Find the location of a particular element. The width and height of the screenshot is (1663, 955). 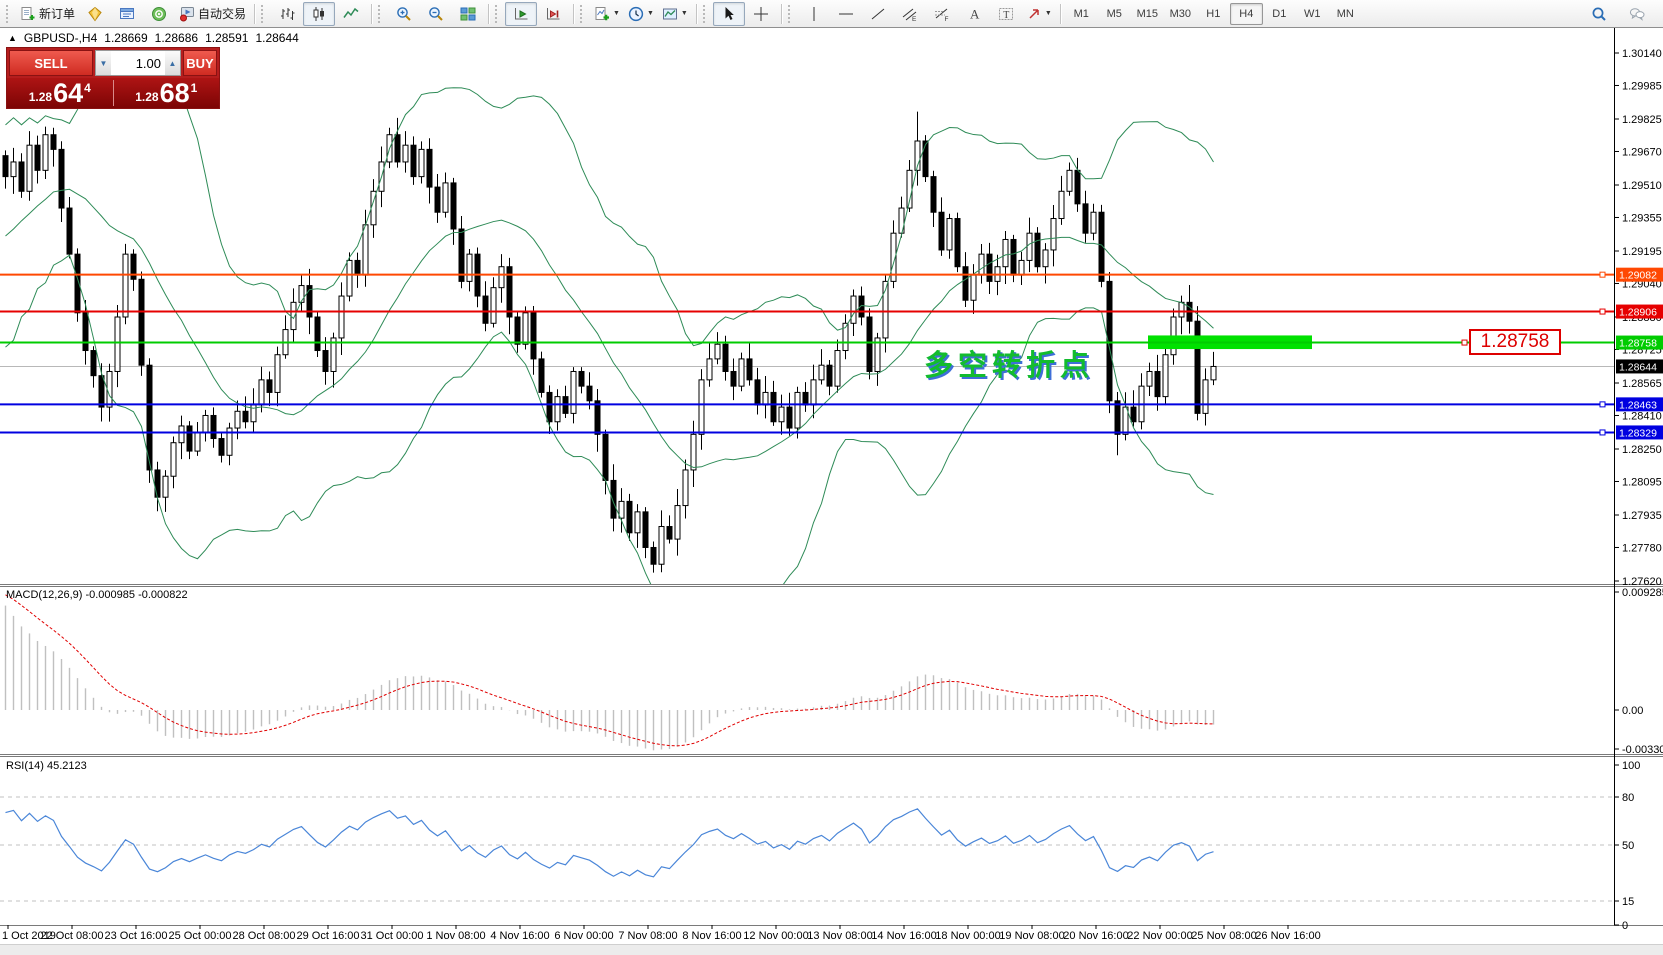

sell-button: SELL is located at coordinates (51, 63).